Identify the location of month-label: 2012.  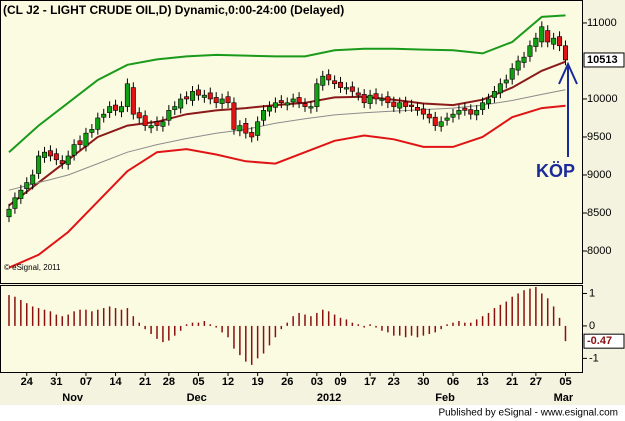
(329, 398).